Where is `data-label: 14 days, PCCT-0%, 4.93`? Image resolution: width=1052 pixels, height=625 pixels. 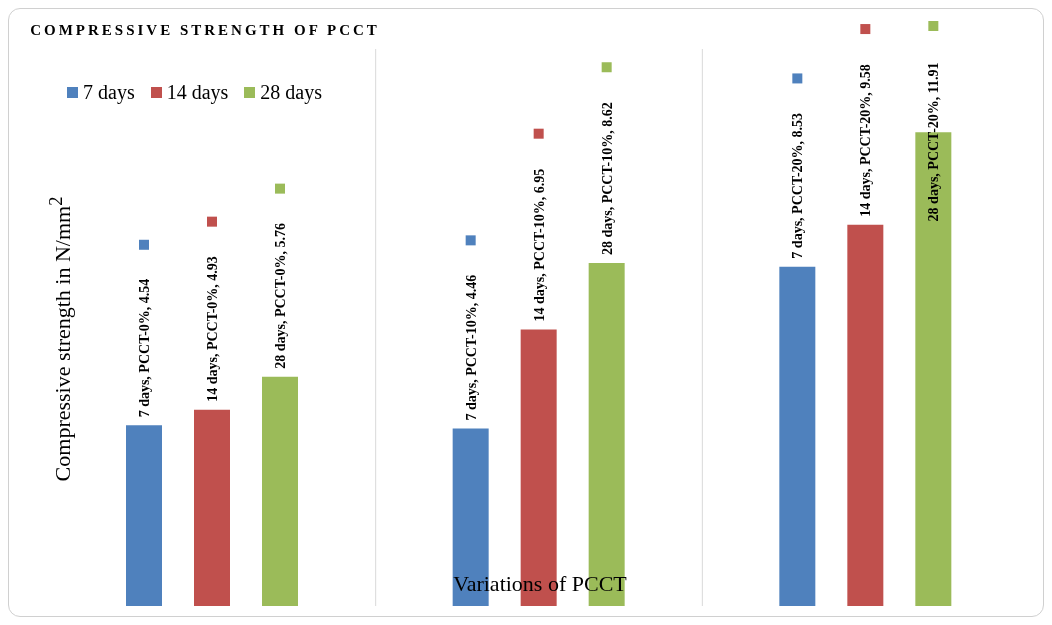 data-label: 14 days, PCCT-0%, 4.93 is located at coordinates (212, 329).